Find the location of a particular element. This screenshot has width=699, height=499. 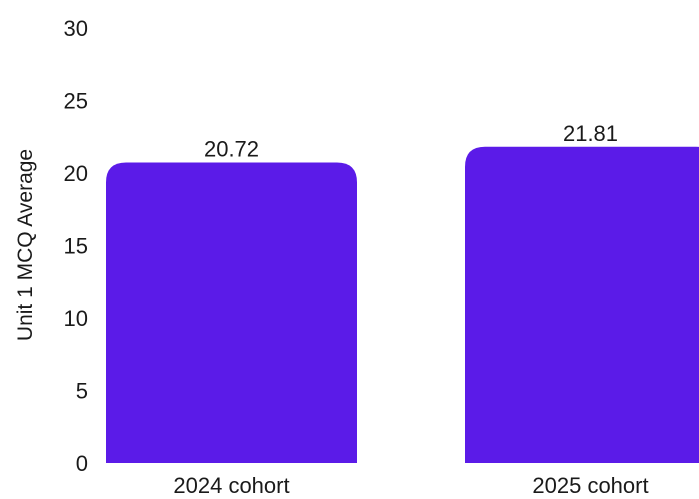

y-axis-title: Unit 1 MCQ Average is located at coordinates (25, 245).